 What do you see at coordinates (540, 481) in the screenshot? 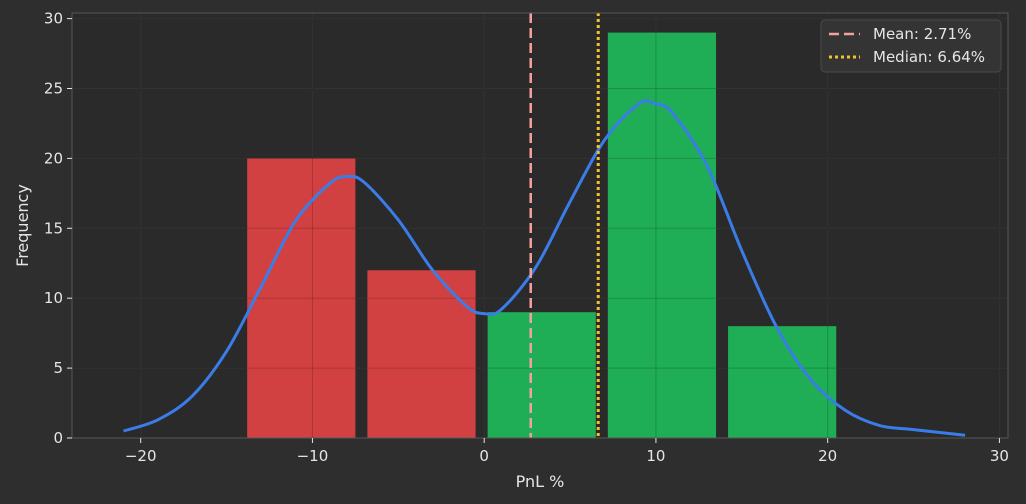
I see `x-axis-label: PnL %` at bounding box center [540, 481].